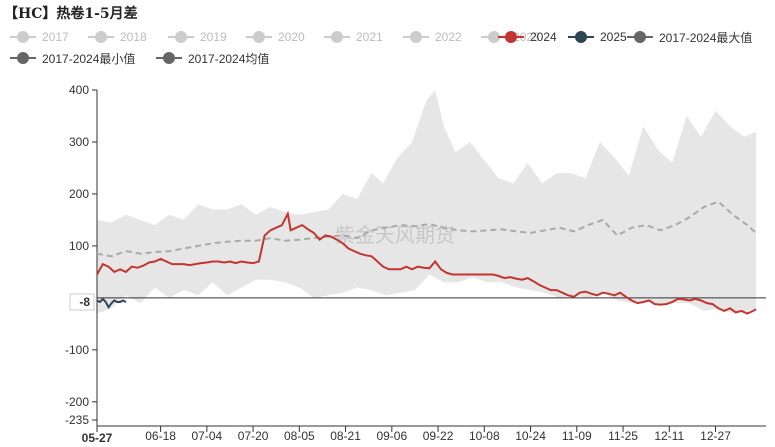 This screenshot has height=447, width=775. I want to click on legend-item-9: 2017-2024最大值, so click(689, 37).